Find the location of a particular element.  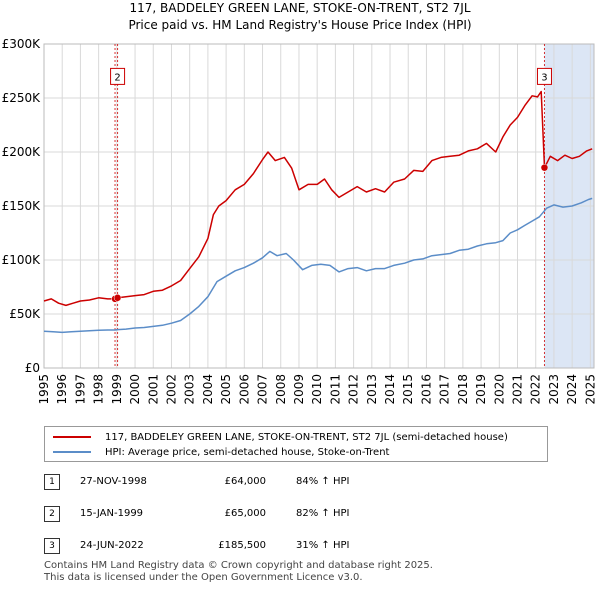

y-tick-label: £300K is located at coordinates (22, 44).